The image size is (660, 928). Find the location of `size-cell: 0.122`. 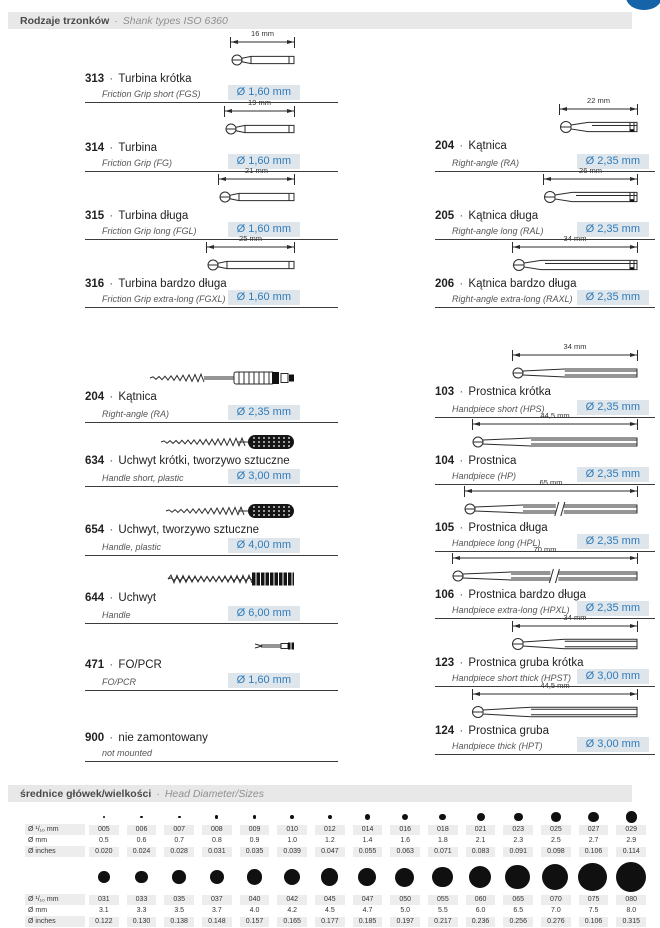

size-cell: 0.122 is located at coordinates (104, 921).